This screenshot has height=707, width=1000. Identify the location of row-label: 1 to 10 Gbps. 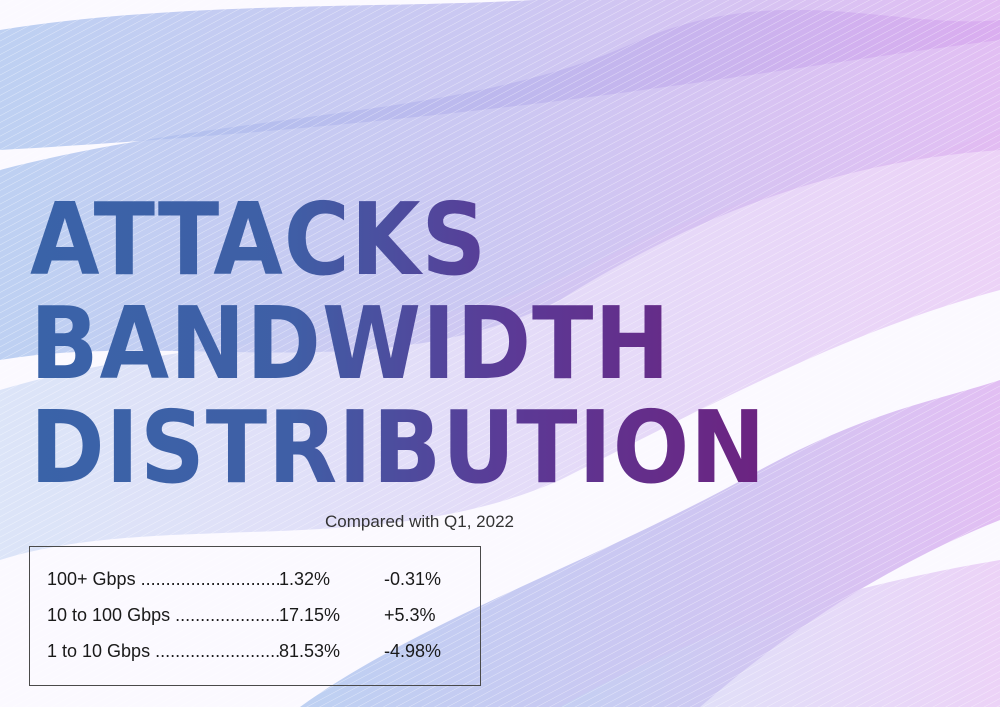
(163, 651).